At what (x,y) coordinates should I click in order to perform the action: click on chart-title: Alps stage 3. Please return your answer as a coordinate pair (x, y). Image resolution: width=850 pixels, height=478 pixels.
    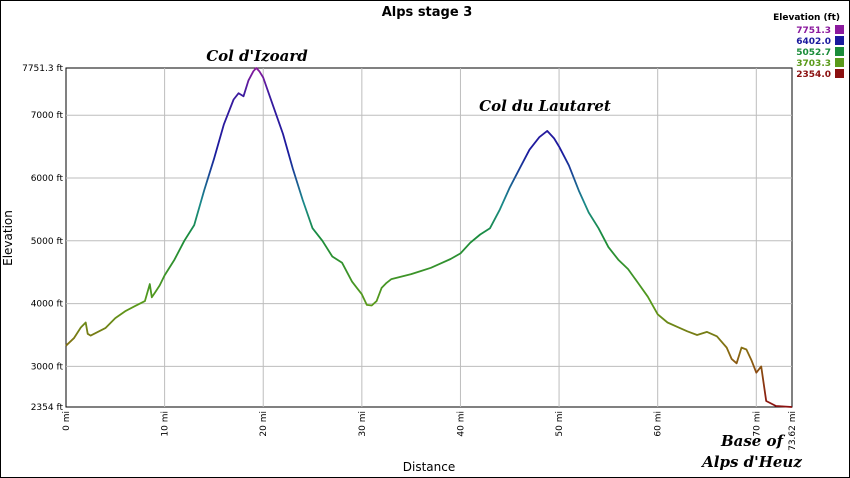
    Looking at the image, I should click on (427, 12).